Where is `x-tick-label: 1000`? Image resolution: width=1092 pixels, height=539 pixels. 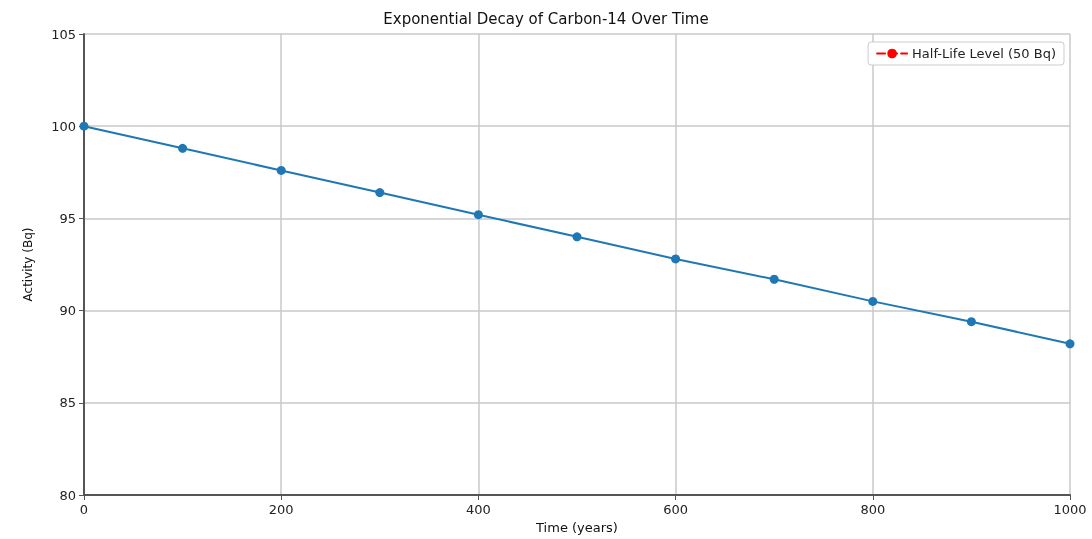 x-tick-label: 1000 is located at coordinates (1070, 509).